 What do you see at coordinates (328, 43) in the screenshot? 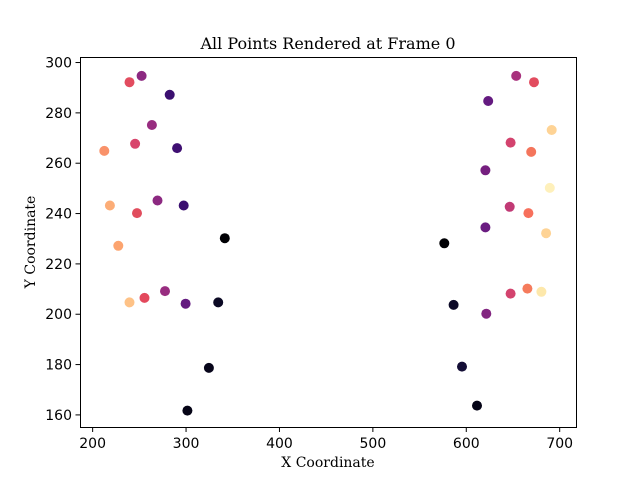
I see `chart-title: All Points Rendered at Frame 0` at bounding box center [328, 43].